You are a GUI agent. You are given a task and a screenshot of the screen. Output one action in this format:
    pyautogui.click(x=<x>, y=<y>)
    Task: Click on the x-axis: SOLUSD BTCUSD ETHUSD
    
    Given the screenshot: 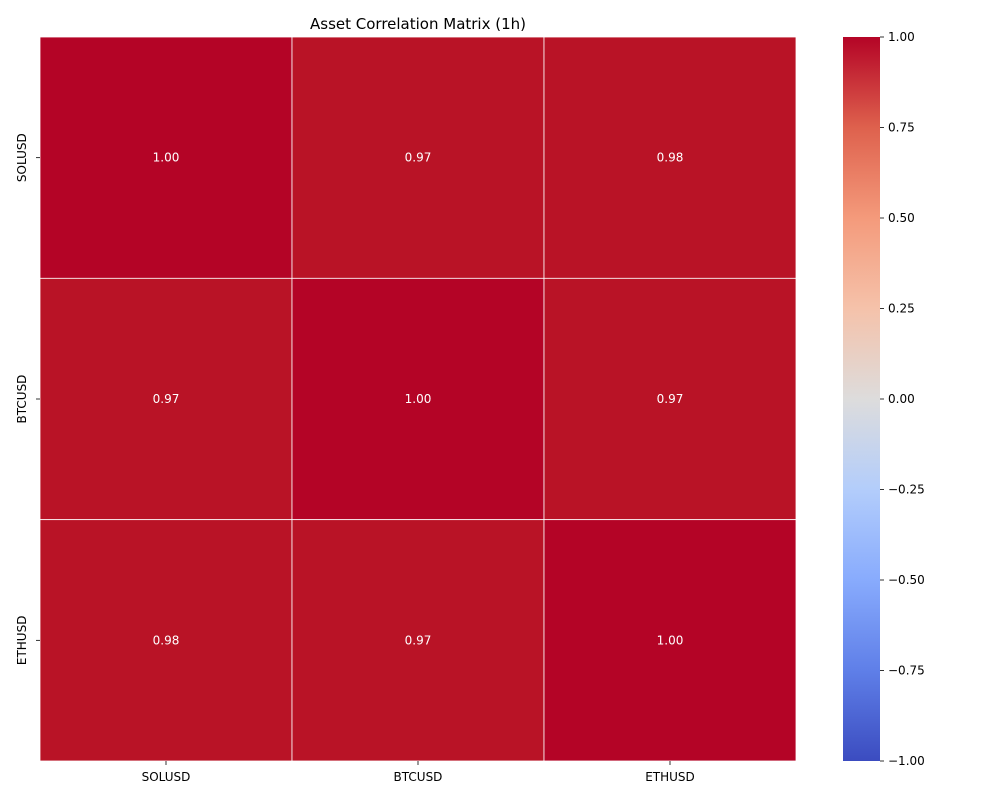 What is the action you would take?
    pyautogui.click(x=418, y=772)
    